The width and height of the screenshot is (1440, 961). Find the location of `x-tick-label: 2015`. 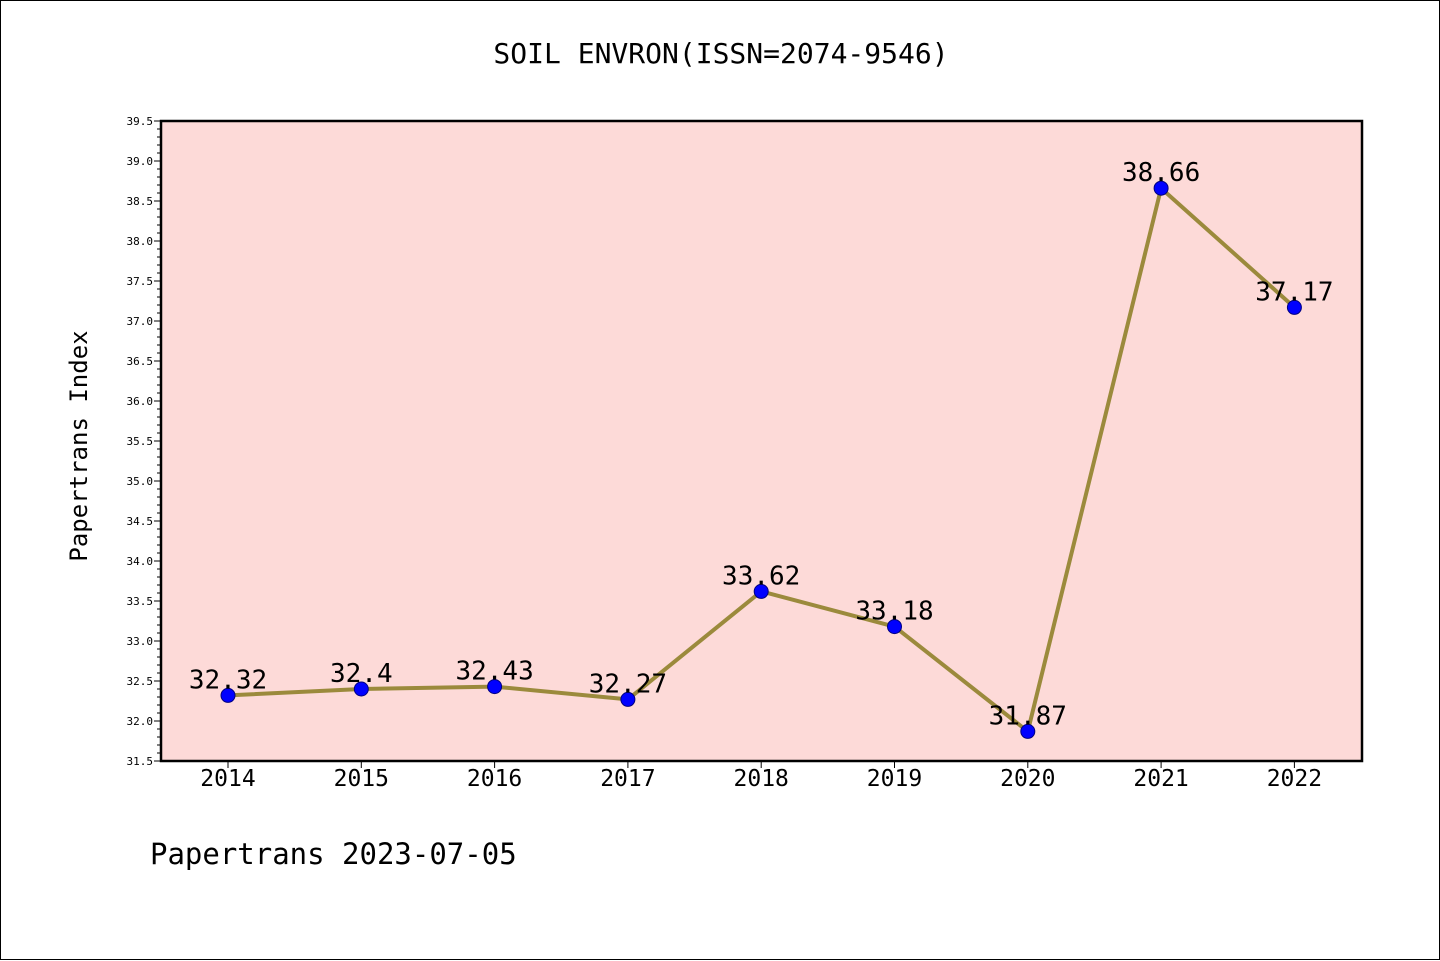

x-tick-label: 2015 is located at coordinates (361, 779).